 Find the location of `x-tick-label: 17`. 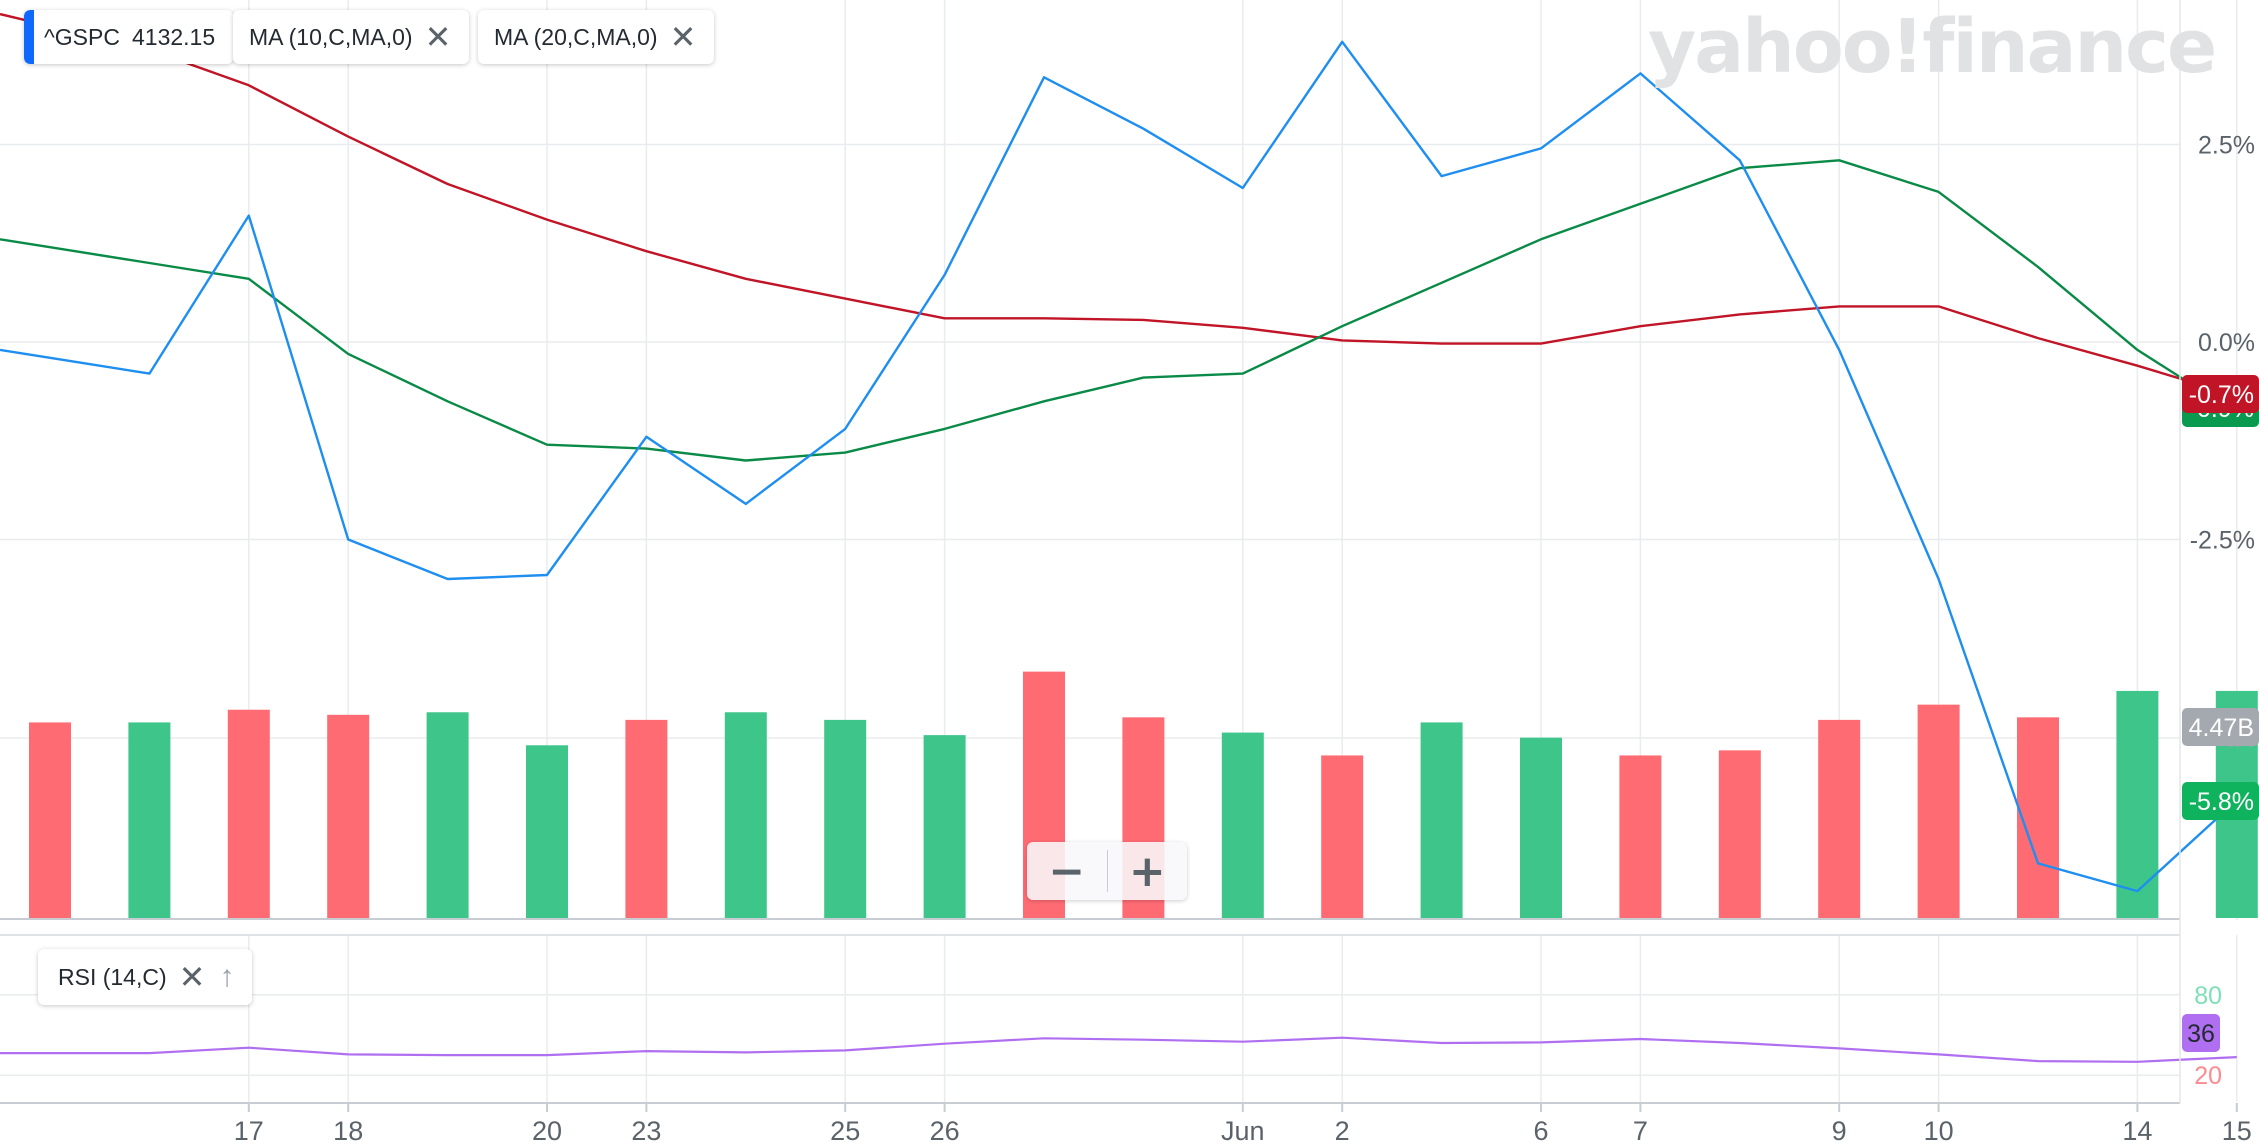

x-tick-label: 17 is located at coordinates (249, 1130).